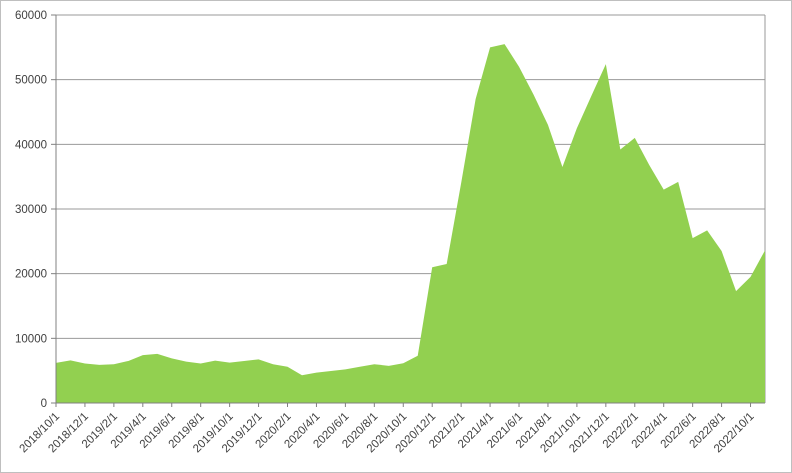 The height and width of the screenshot is (473, 792). What do you see at coordinates (31, 275) in the screenshot?
I see `y-tick-label: 20000` at bounding box center [31, 275].